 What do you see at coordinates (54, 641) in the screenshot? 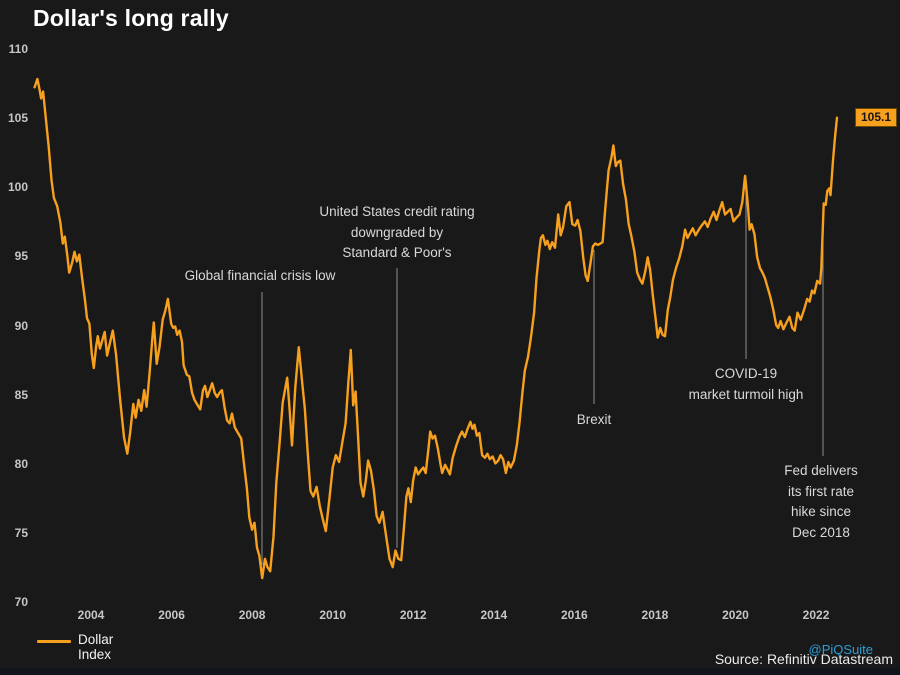
I see `legend-line-swatch` at bounding box center [54, 641].